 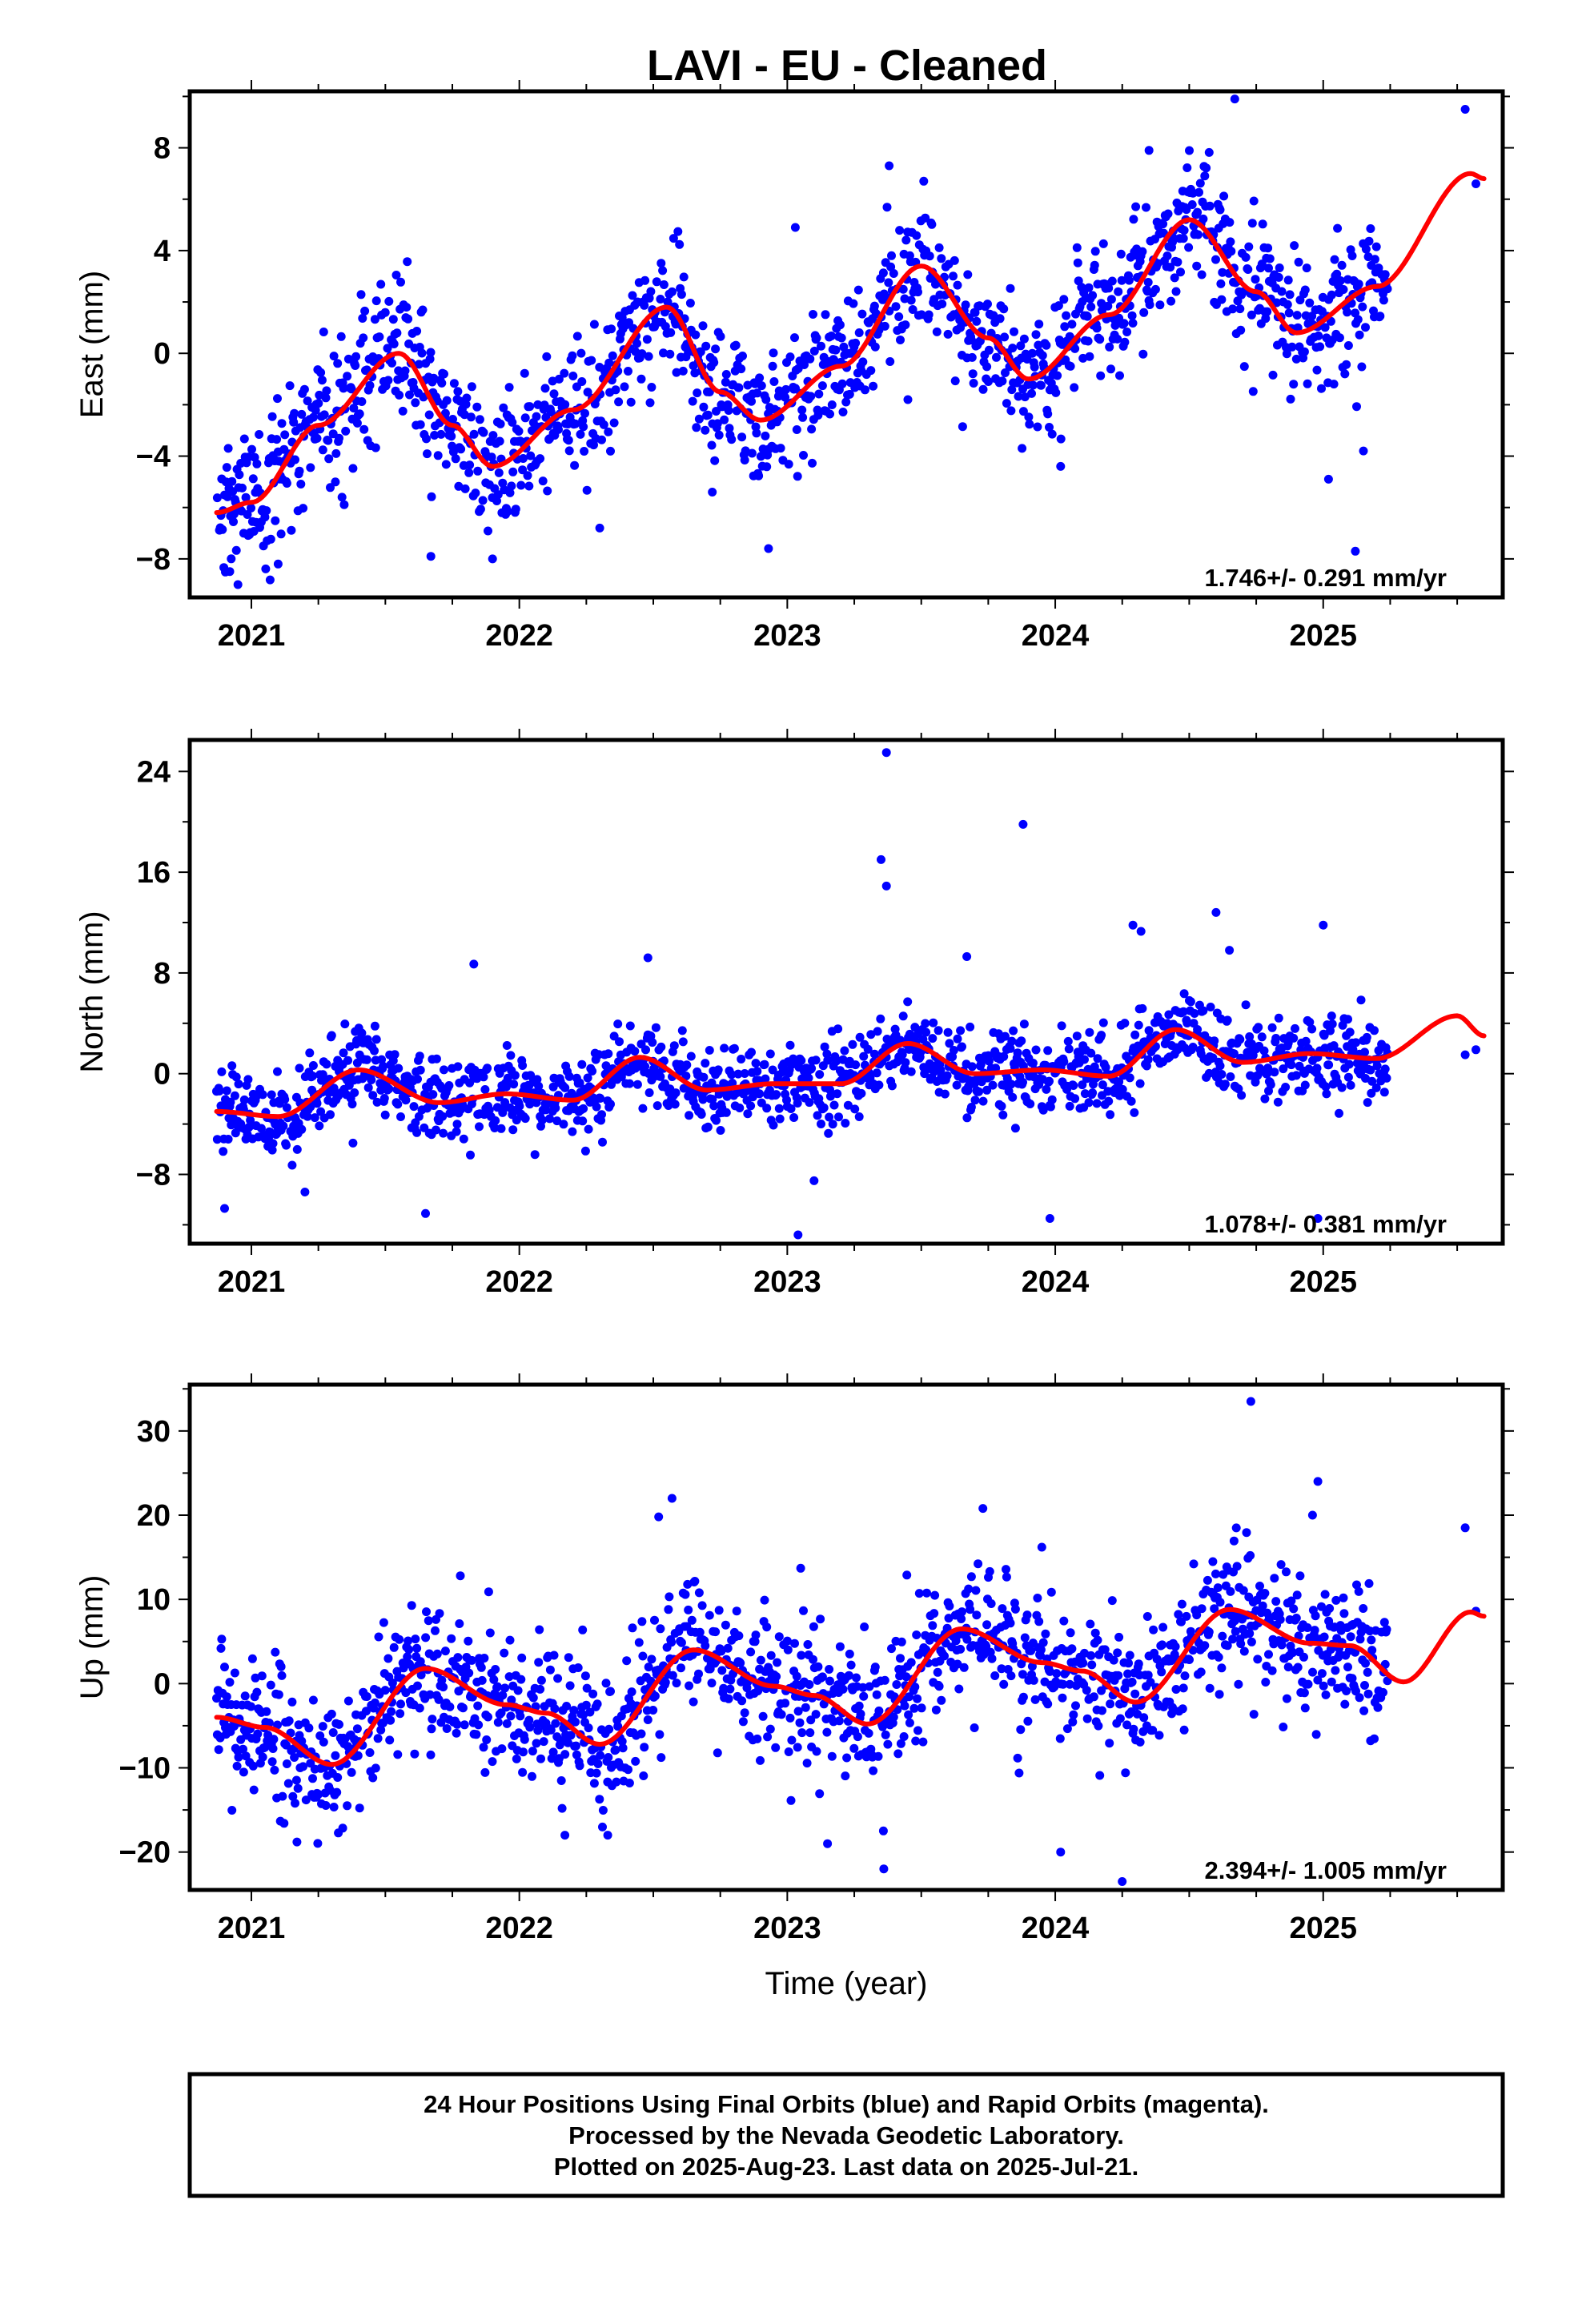 I want to click on figure-title: LAVI - EU - Cleaned, so click(x=847, y=66).